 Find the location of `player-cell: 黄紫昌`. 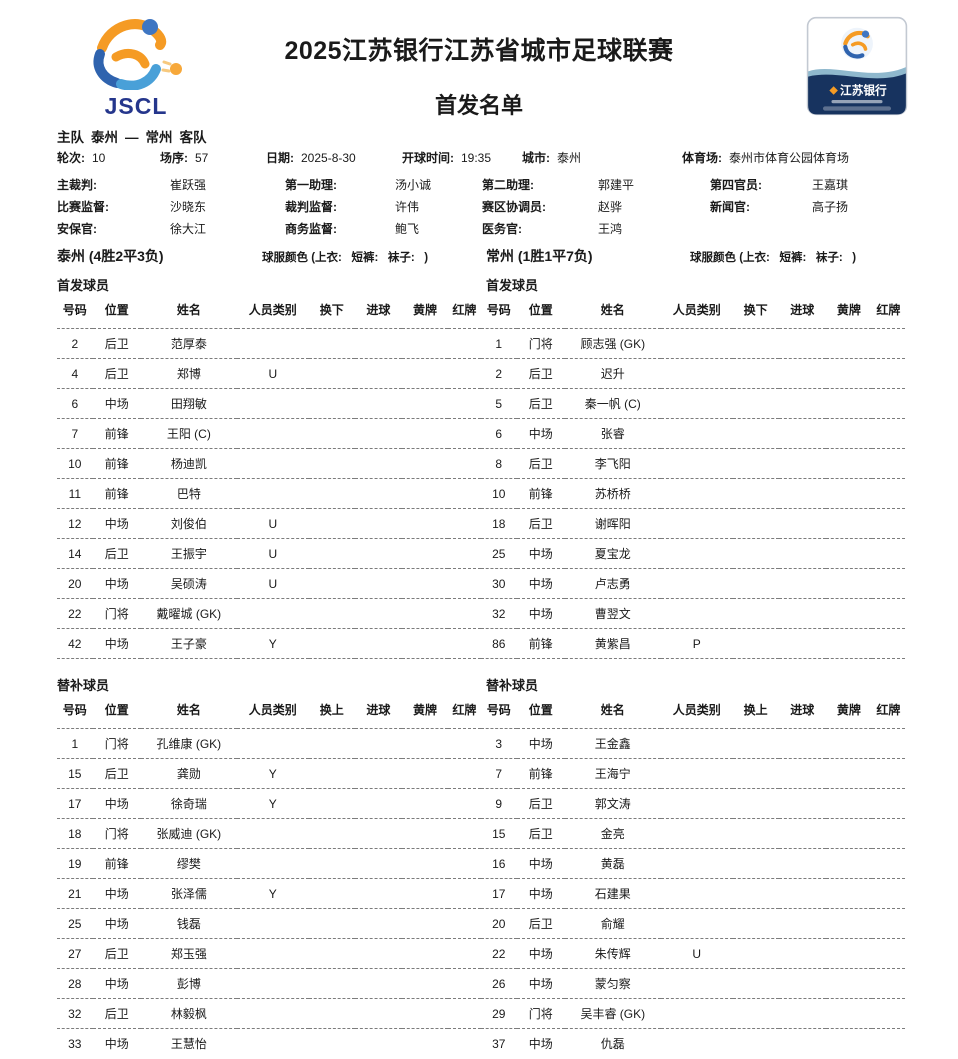

player-cell: 黄紫昌 is located at coordinates (612, 643).